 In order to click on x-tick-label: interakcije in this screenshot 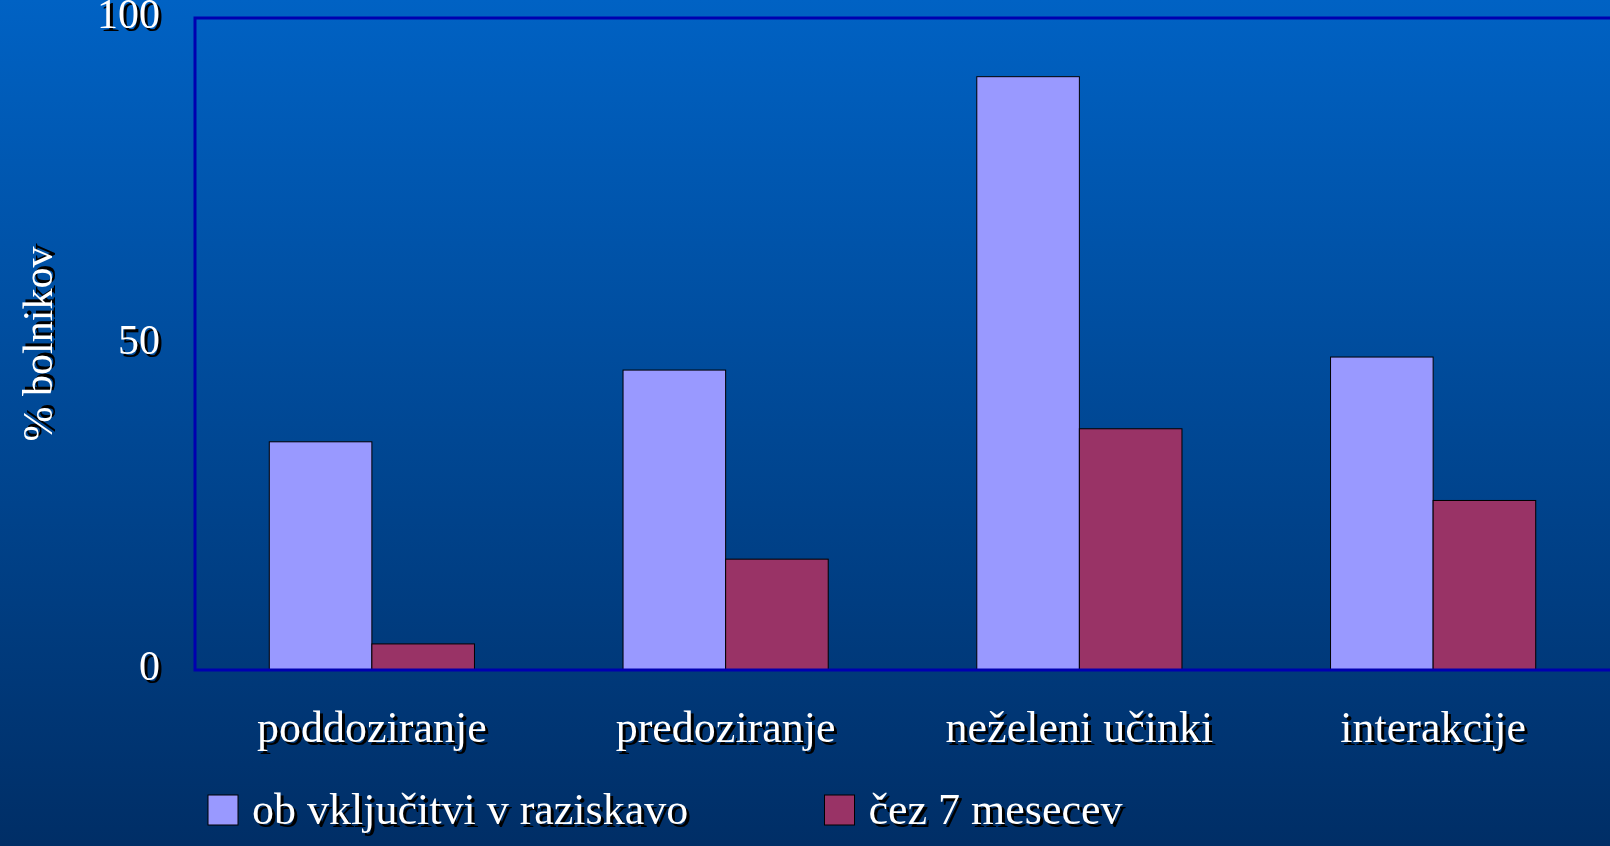, I will do `click(1433, 727)`.